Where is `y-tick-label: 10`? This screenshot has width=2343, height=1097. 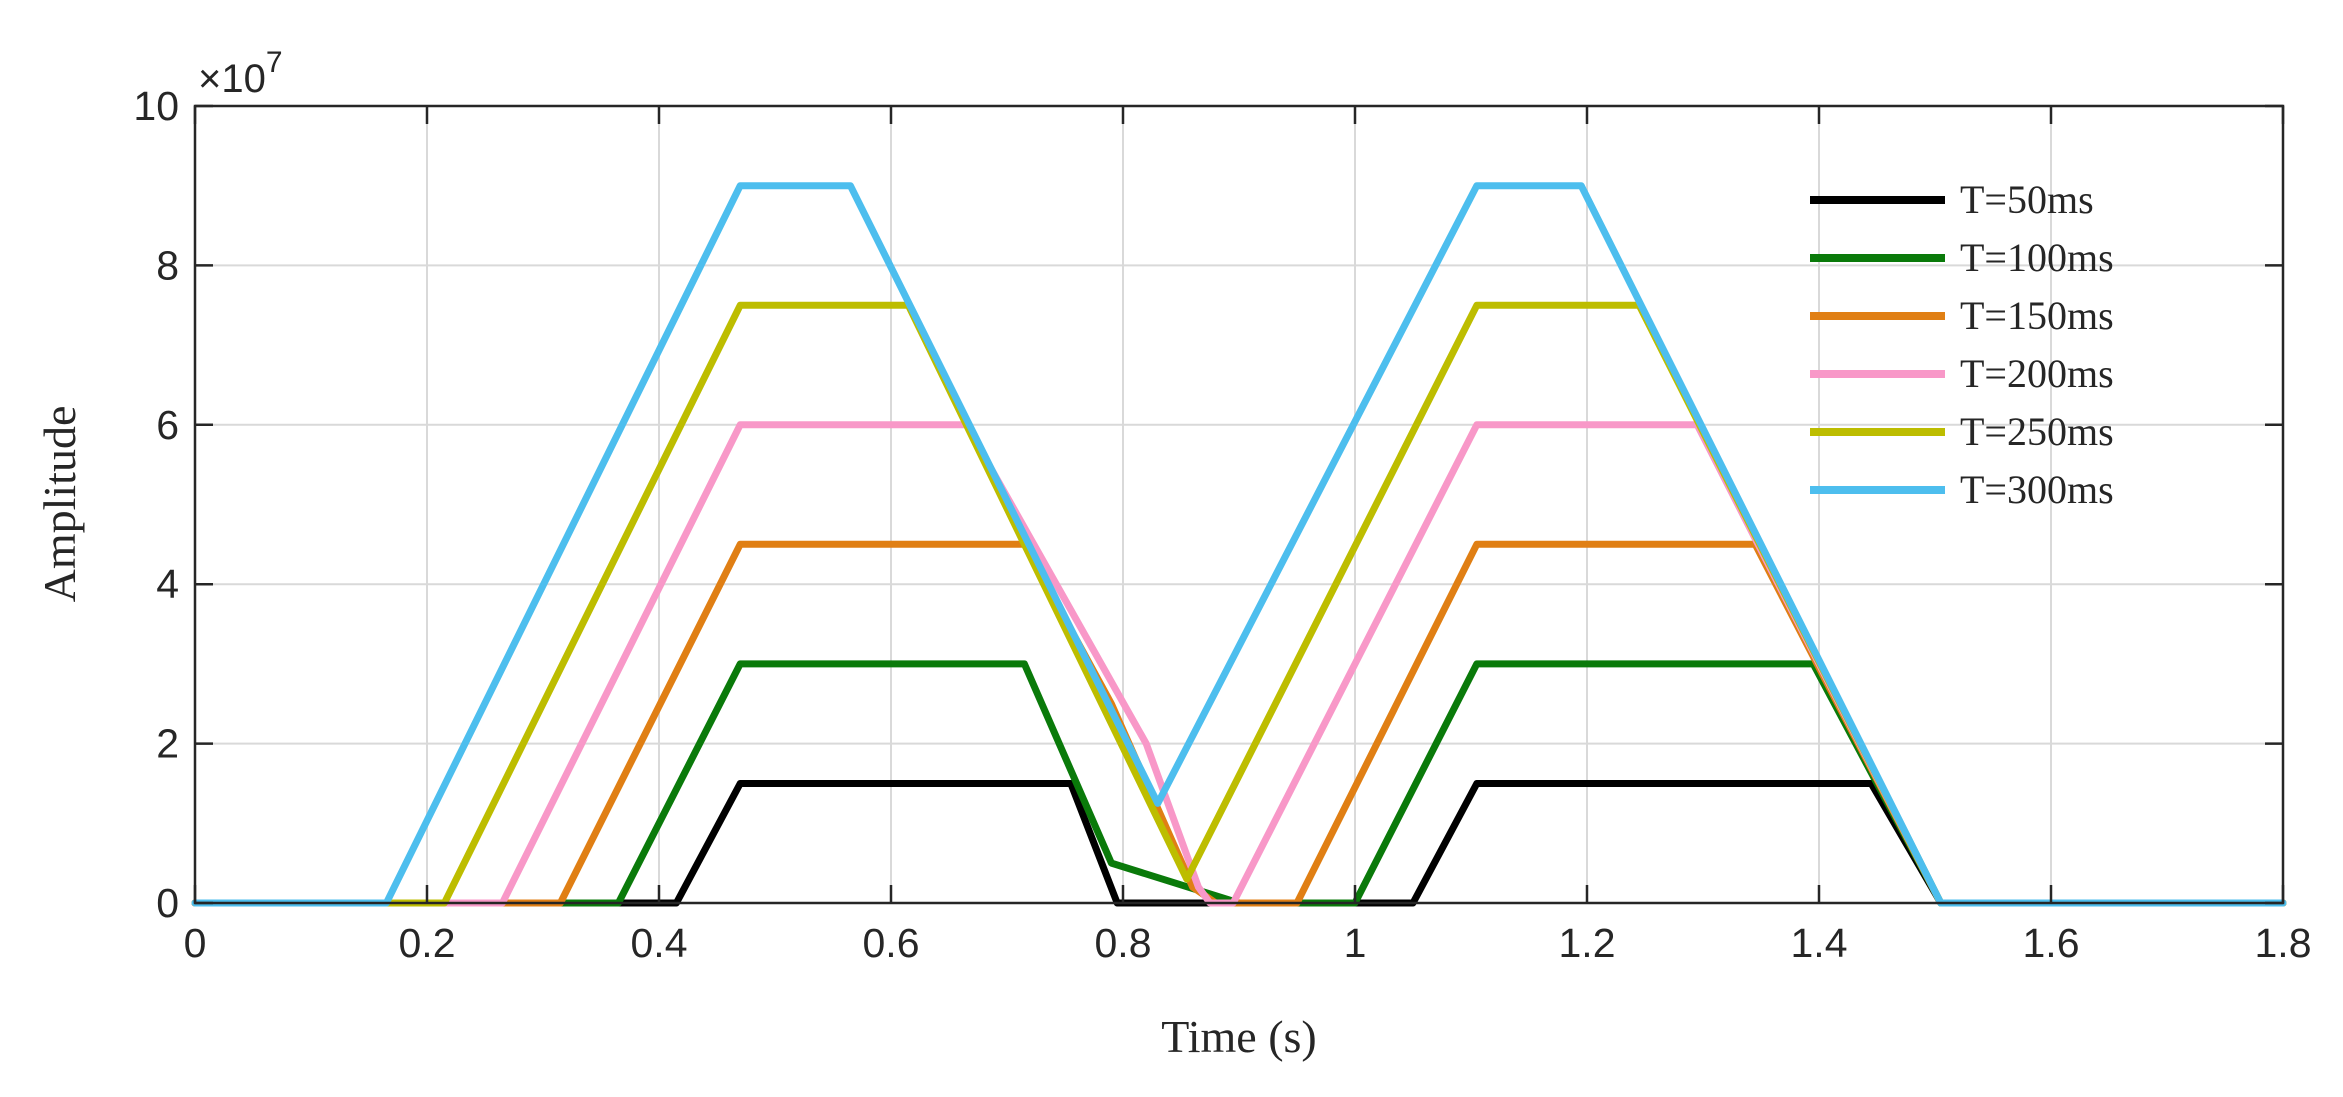
y-tick-label: 10 is located at coordinates (156, 106).